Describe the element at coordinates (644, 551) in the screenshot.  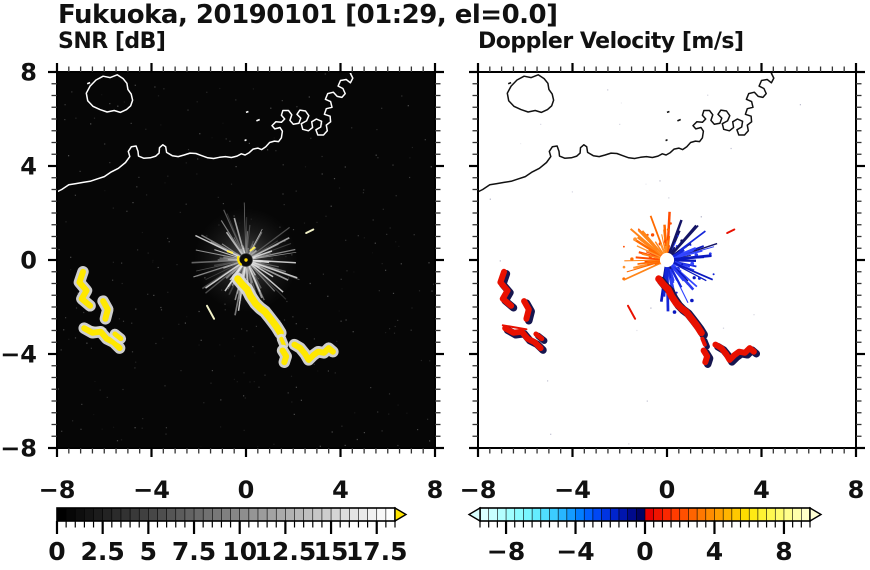
I see `colorbar-tick-label: 0` at that location.